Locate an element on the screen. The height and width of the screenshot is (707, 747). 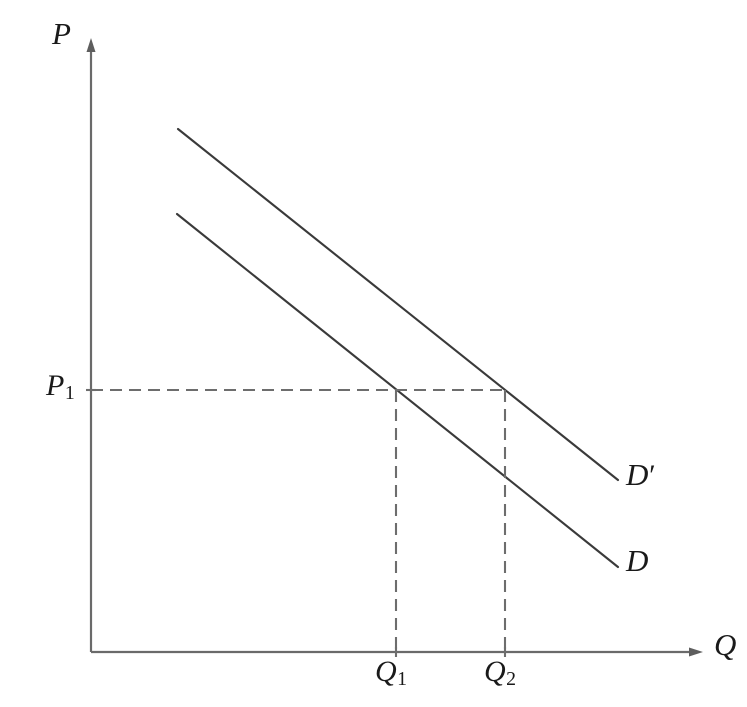
price-level-subscript: 1 is located at coordinates (69, 393).